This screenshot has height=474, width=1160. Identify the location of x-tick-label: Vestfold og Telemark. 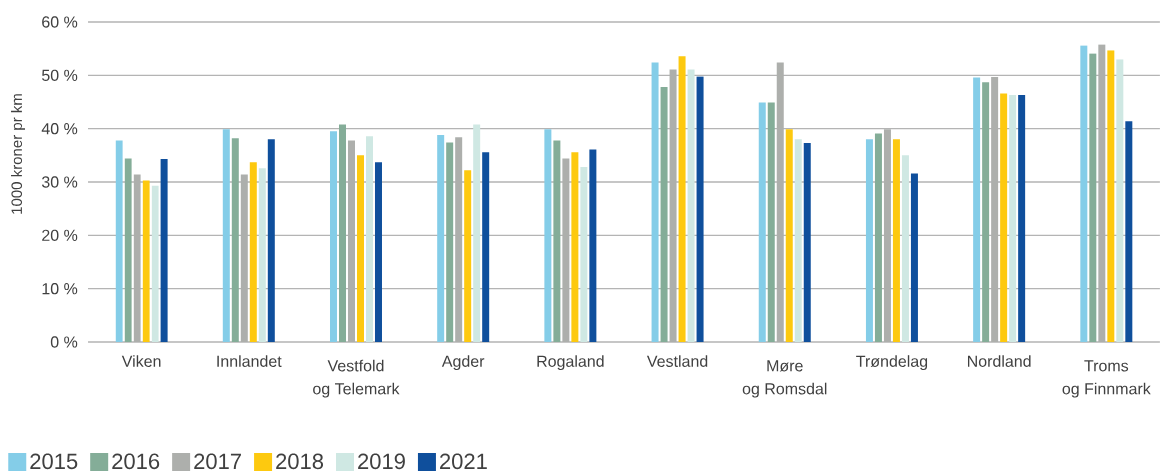
(356, 378).